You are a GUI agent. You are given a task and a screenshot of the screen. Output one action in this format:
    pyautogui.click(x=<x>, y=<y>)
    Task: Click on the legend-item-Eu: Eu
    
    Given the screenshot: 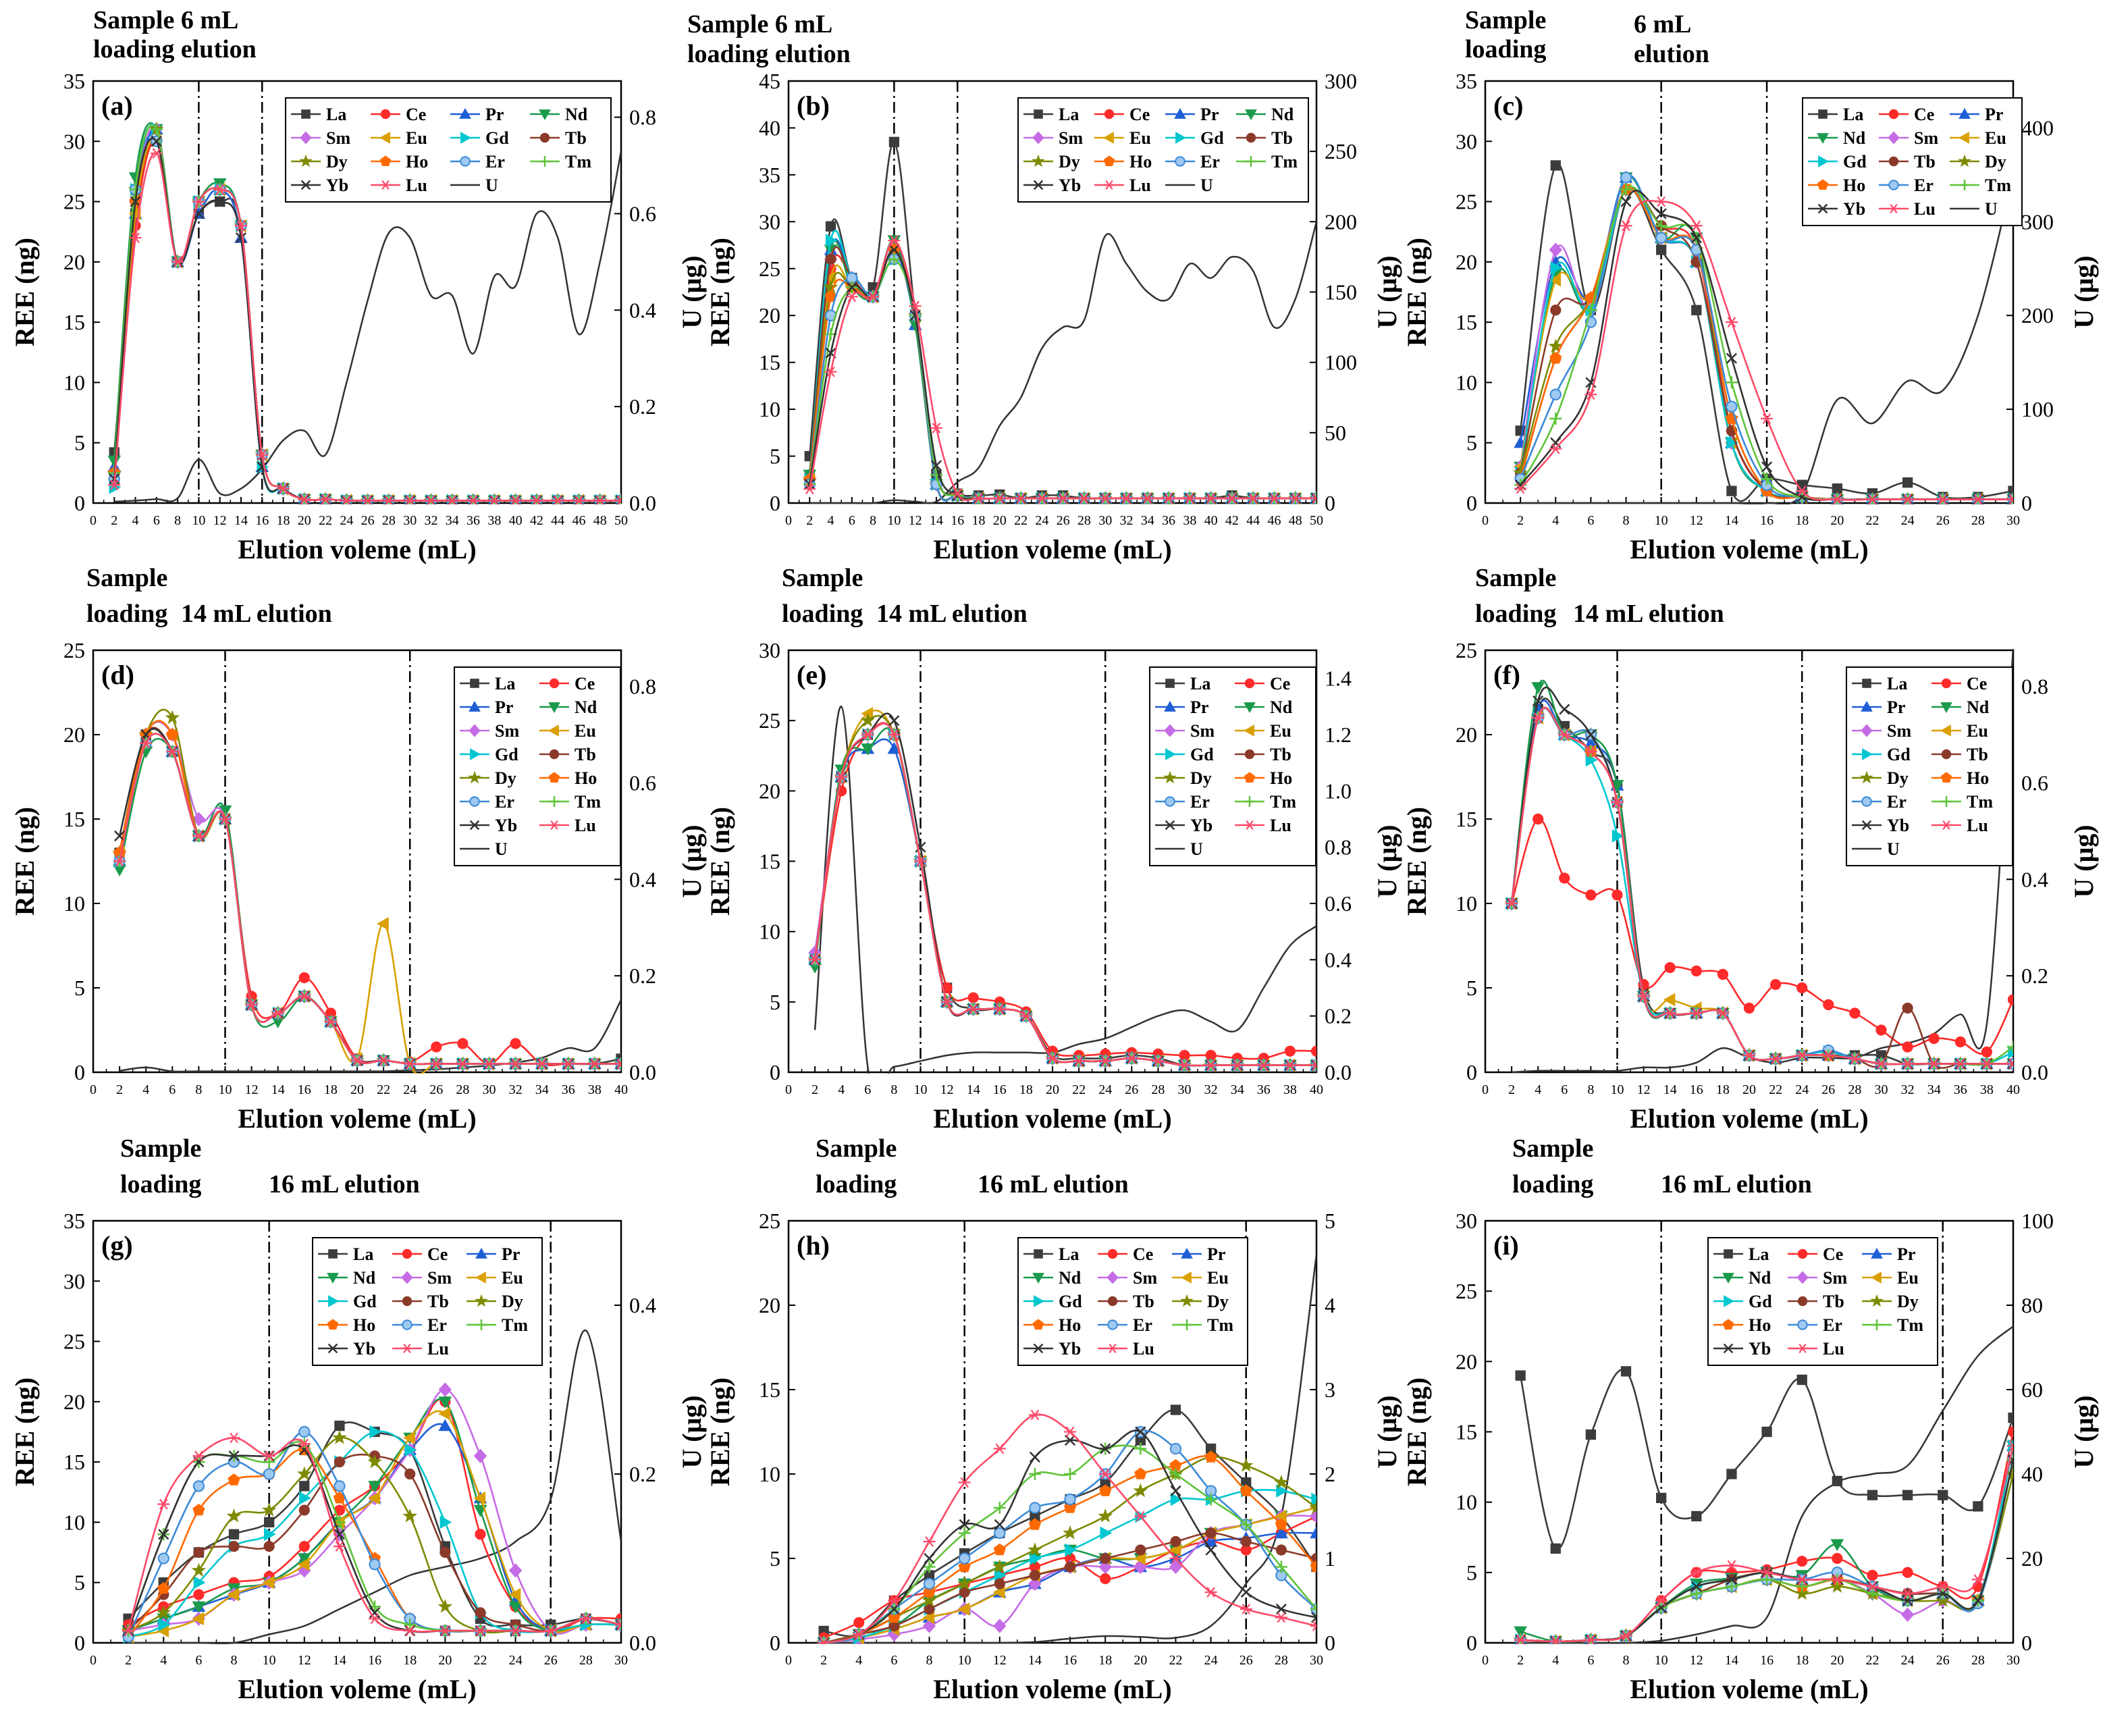 What is the action you would take?
    pyautogui.click(x=1122, y=138)
    